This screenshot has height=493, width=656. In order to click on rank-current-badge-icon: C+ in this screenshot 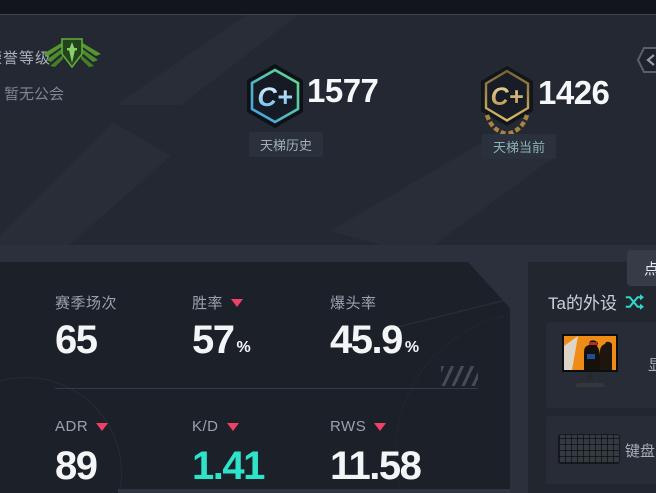, I will do `click(507, 101)`.